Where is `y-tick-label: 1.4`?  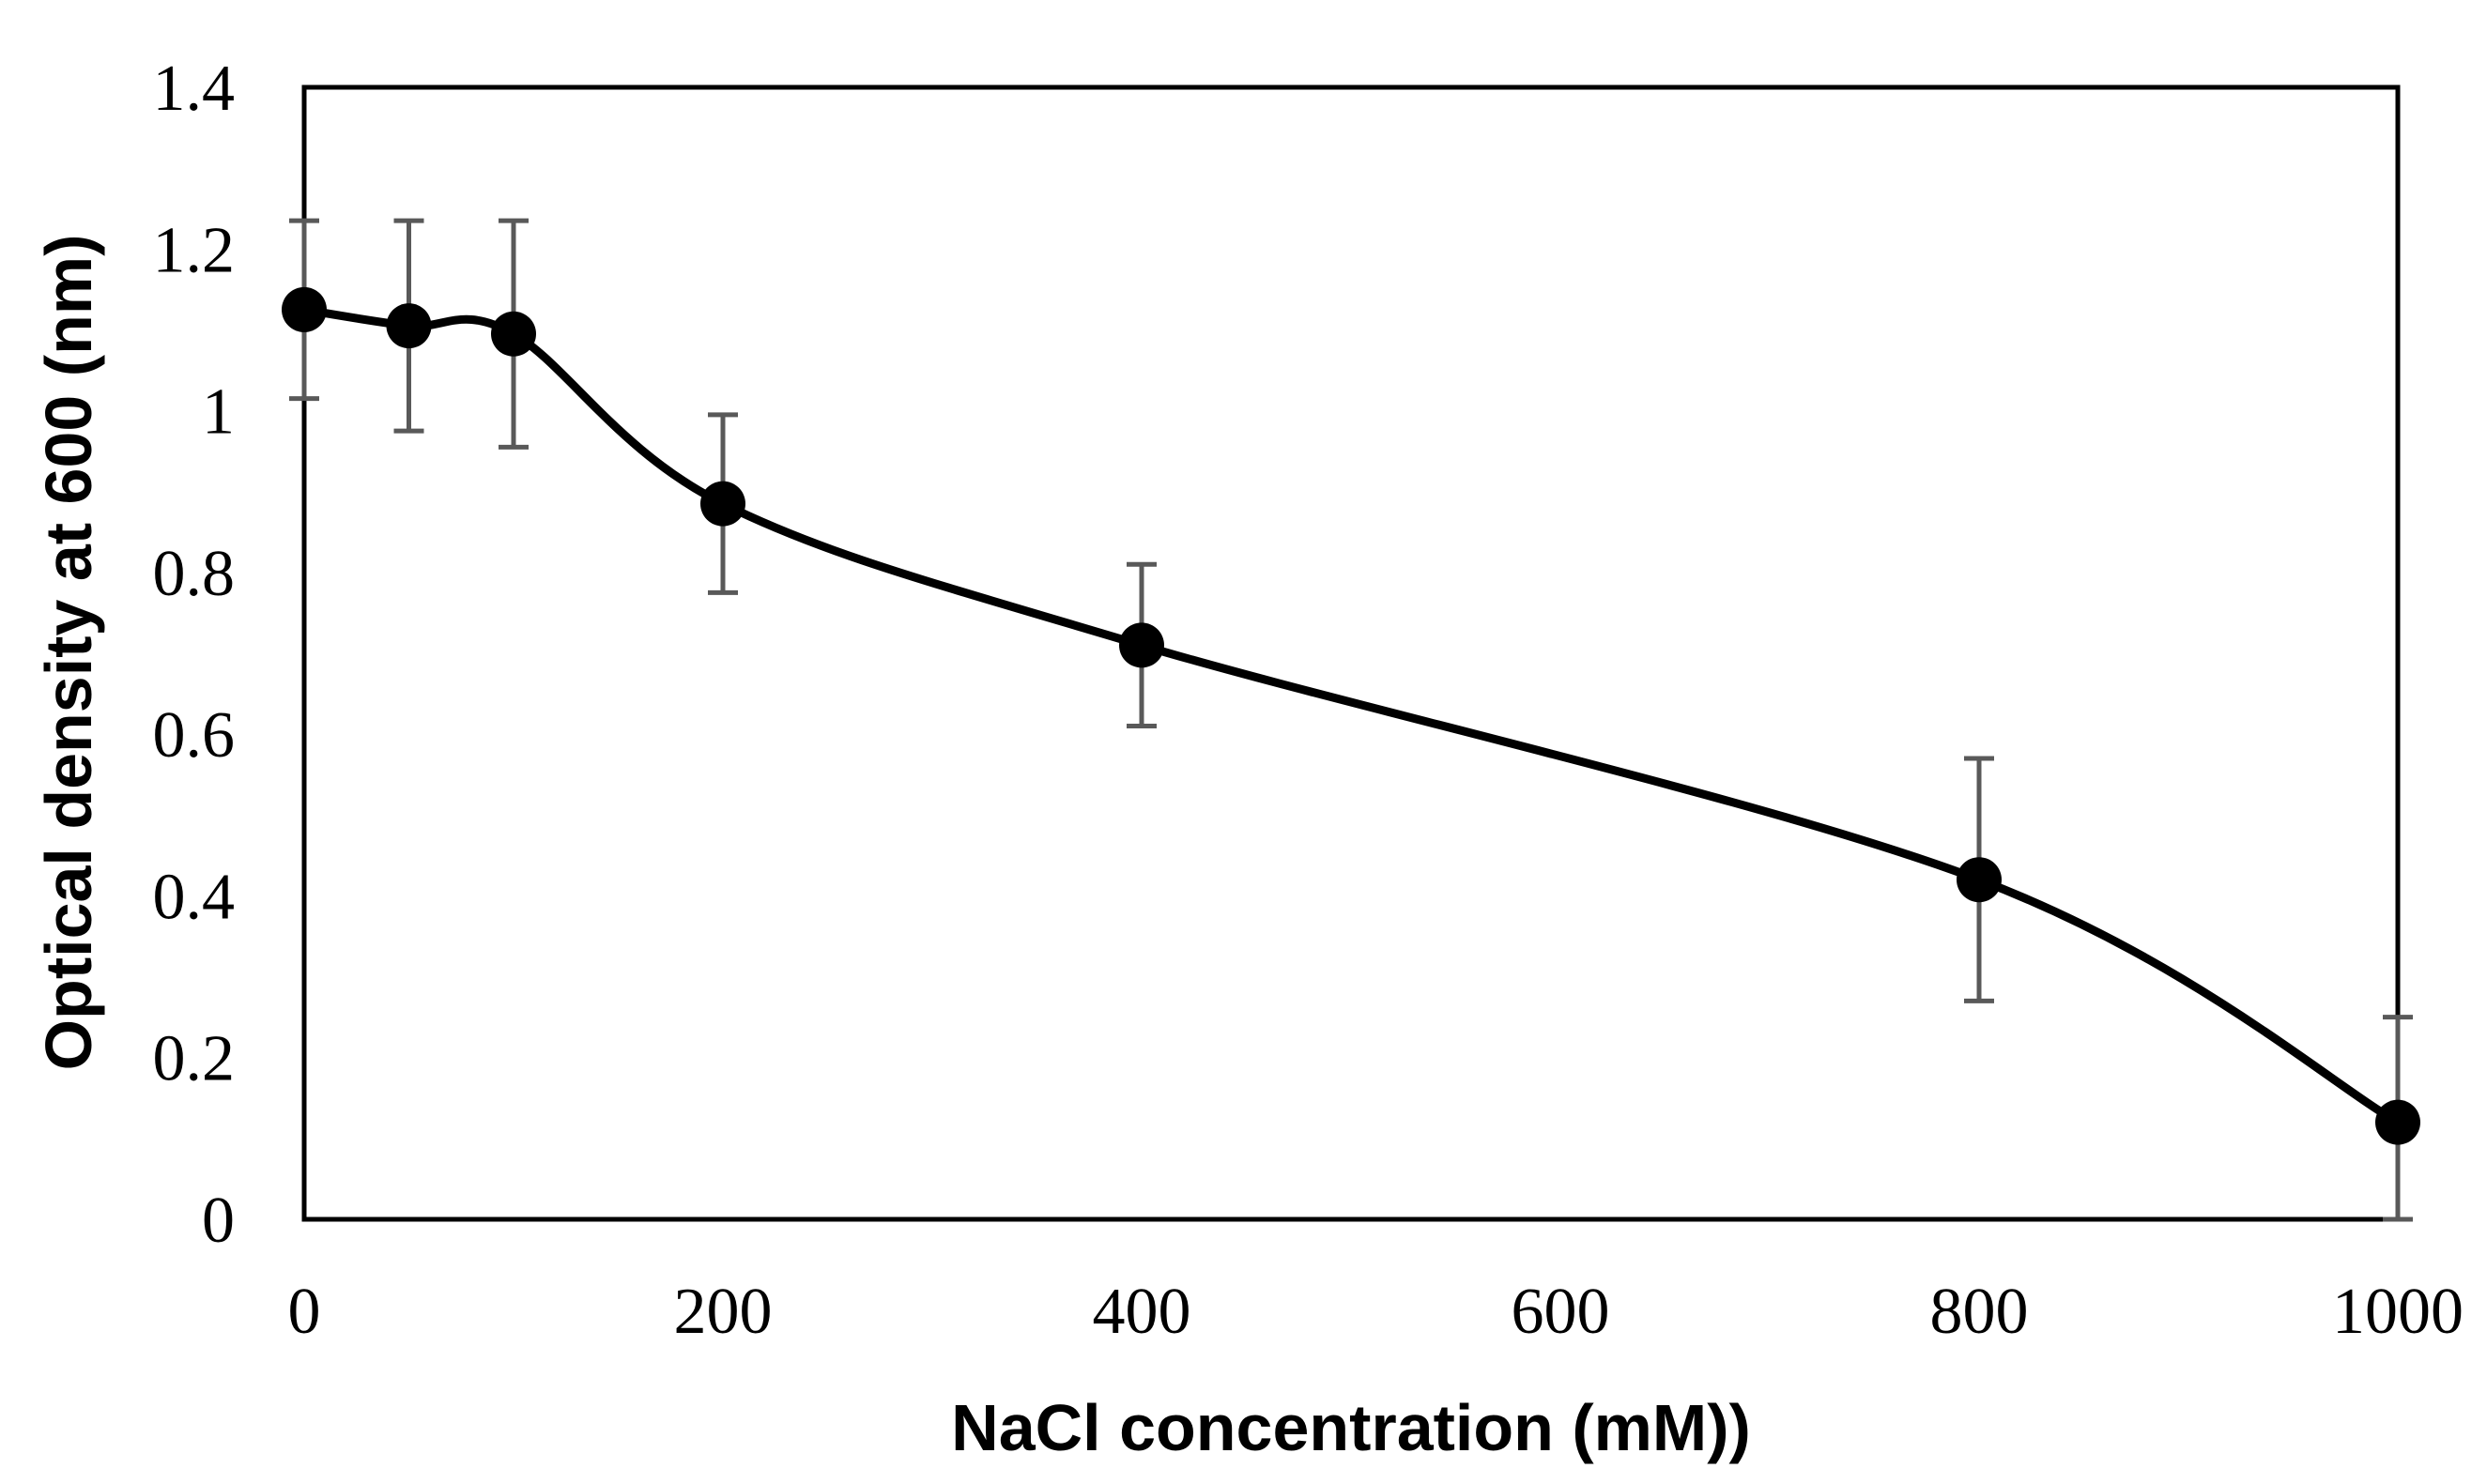
y-tick-label: 1.4 is located at coordinates (194, 89).